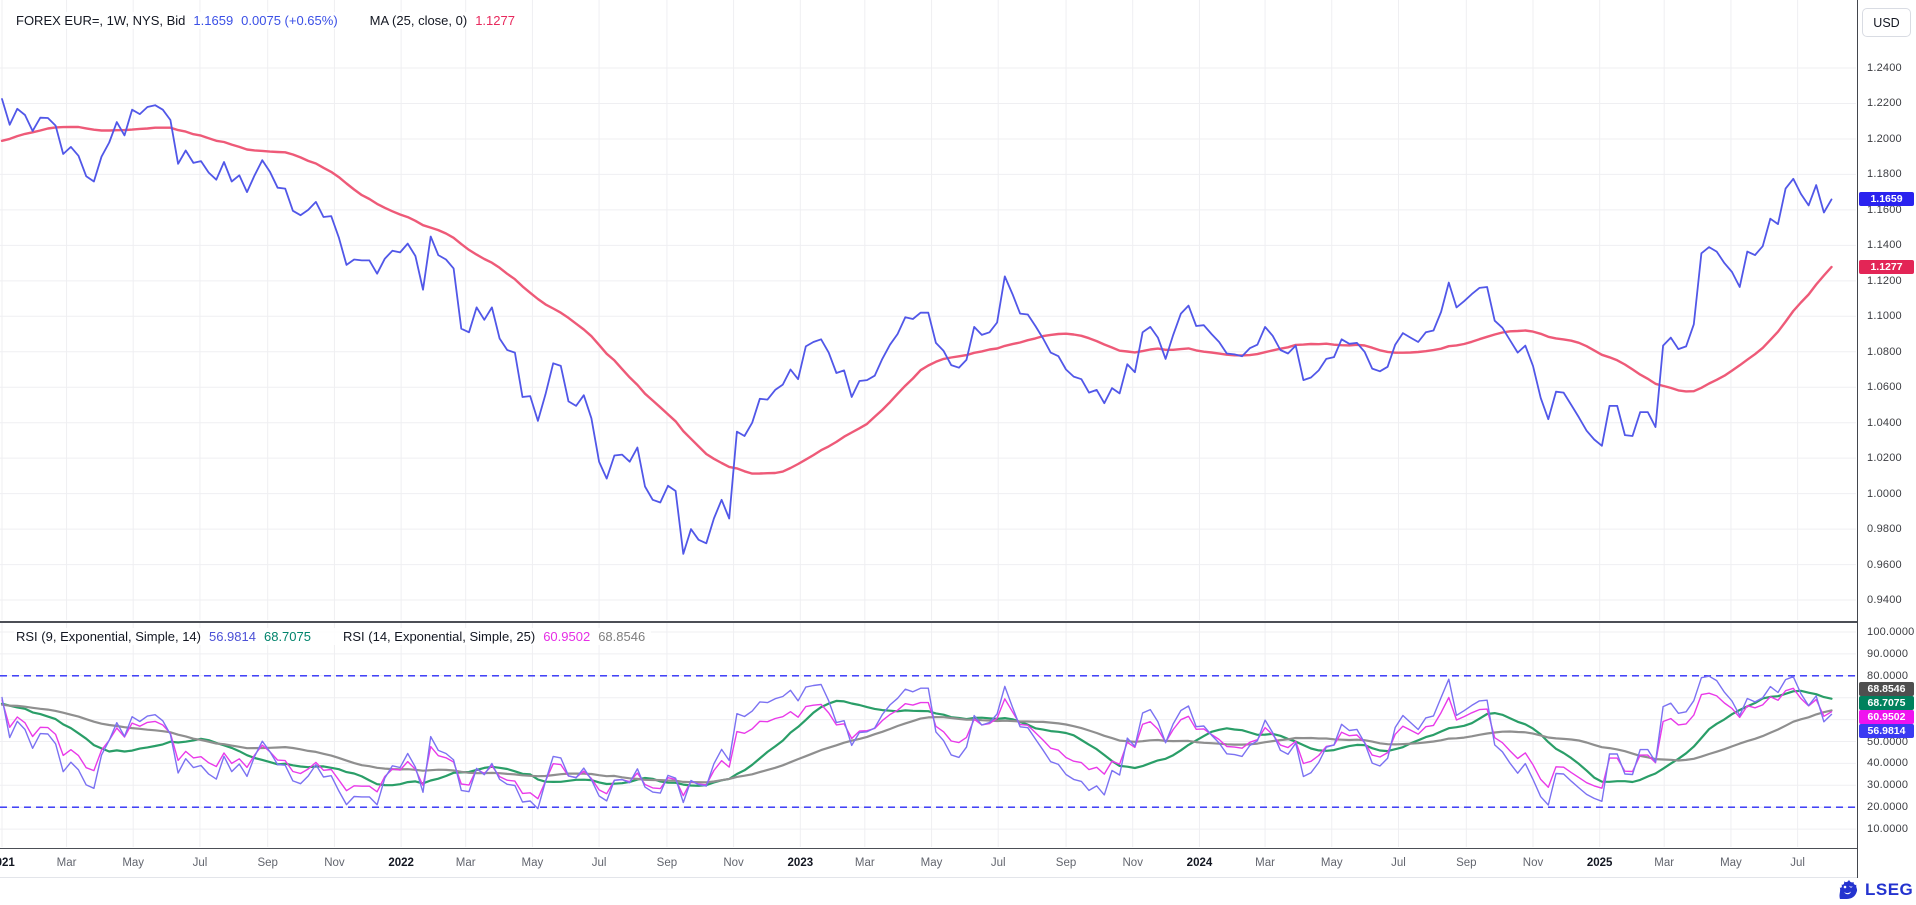 This screenshot has width=1916, height=905. What do you see at coordinates (439, 636) in the screenshot?
I see `rsi14-label: RSI (14, Exponential, Simple, 25)` at bounding box center [439, 636].